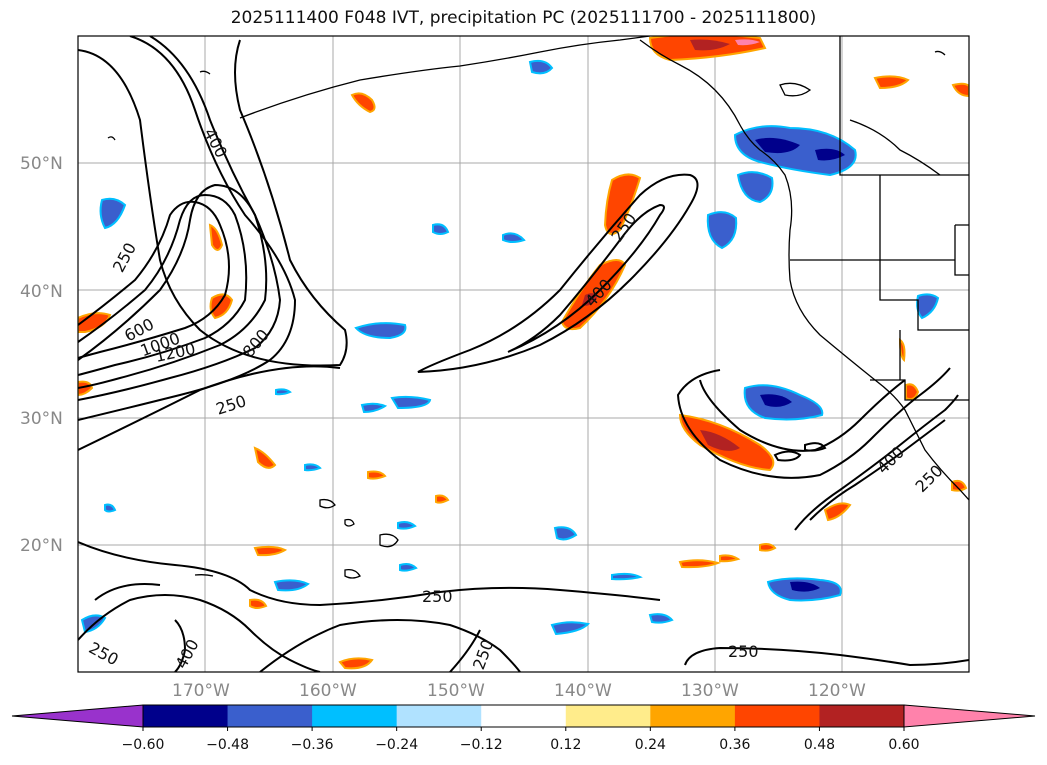 This screenshot has height=765, width=1047. I want to click on colorbar-outline, so click(523, 716).